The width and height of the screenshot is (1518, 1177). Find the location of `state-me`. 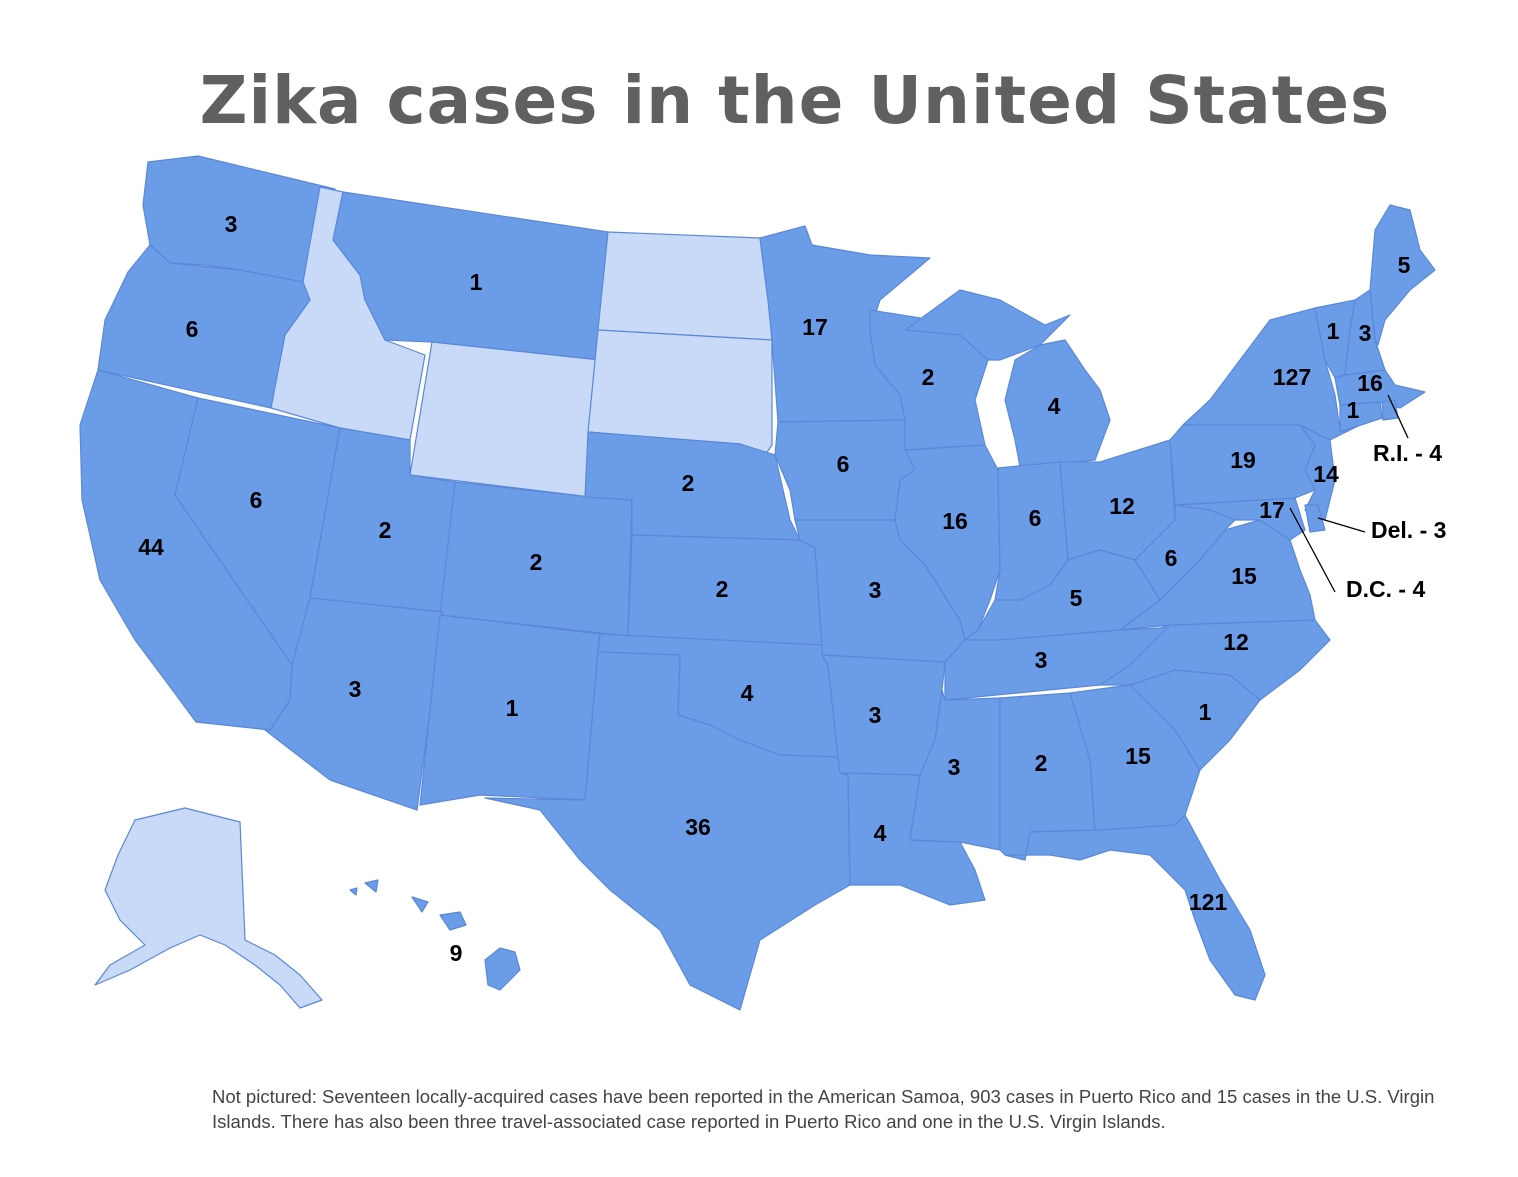

state-me is located at coordinates (1402, 275).